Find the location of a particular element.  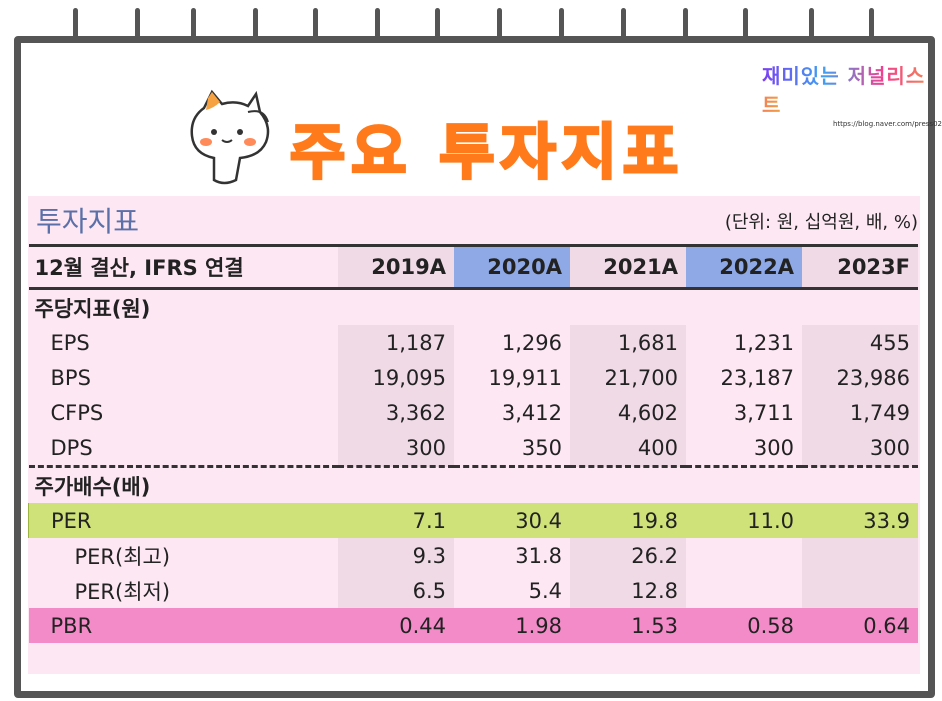

cell-value: 1,749 is located at coordinates (860, 412).